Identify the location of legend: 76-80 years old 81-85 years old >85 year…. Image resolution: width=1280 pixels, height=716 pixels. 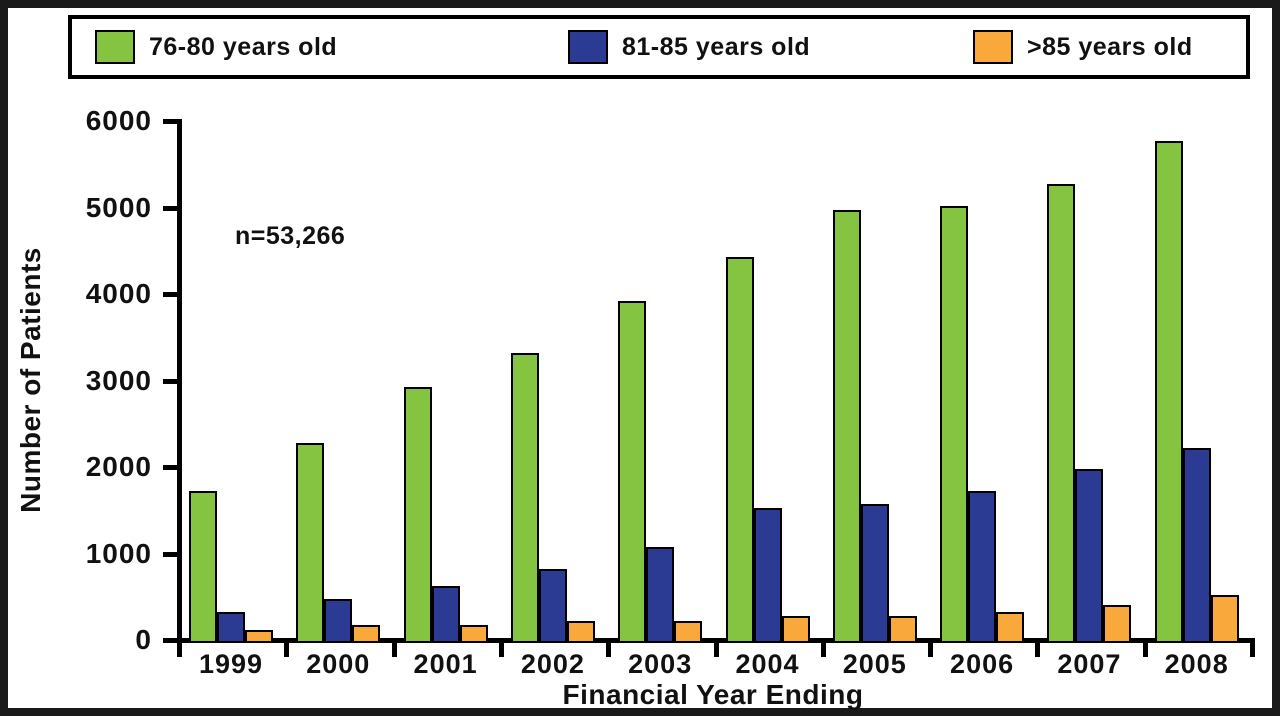
(659, 47).